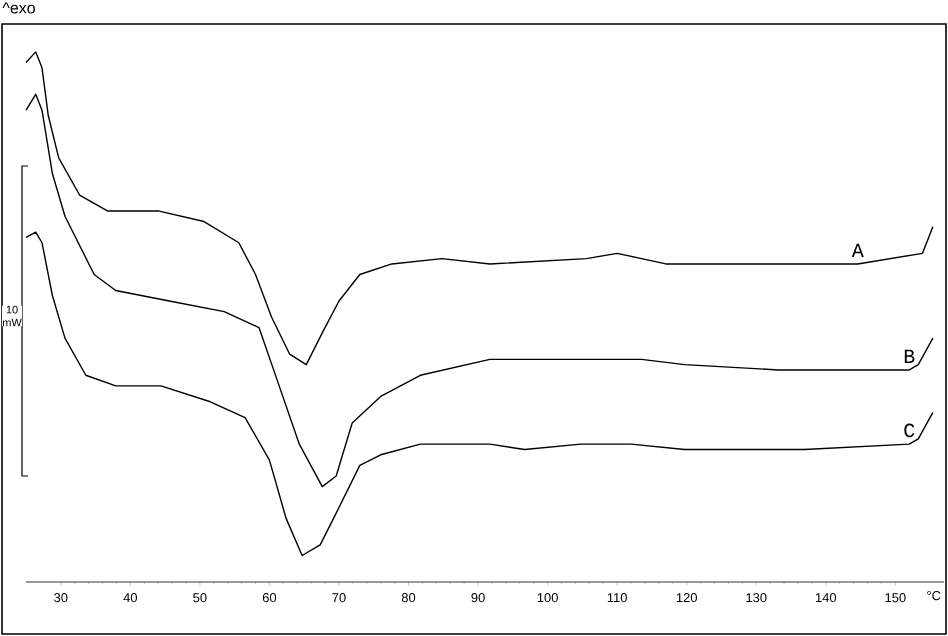 The height and width of the screenshot is (636, 948). Describe the element at coordinates (909, 430) in the screenshot. I see `series-label: C` at that location.